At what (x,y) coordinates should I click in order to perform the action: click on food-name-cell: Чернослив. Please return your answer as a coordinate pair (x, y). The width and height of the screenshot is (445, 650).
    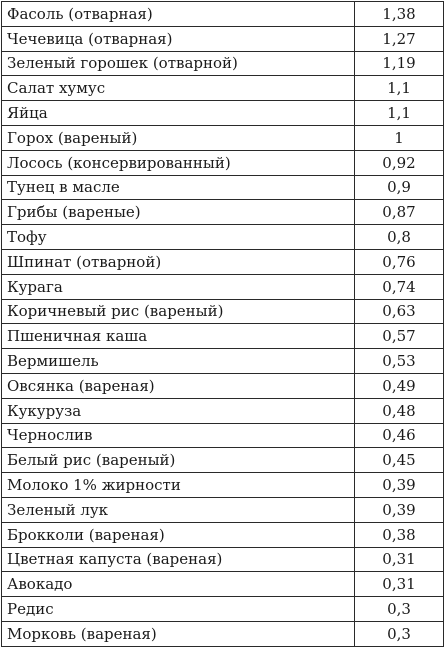
    Looking at the image, I should click on (178, 435).